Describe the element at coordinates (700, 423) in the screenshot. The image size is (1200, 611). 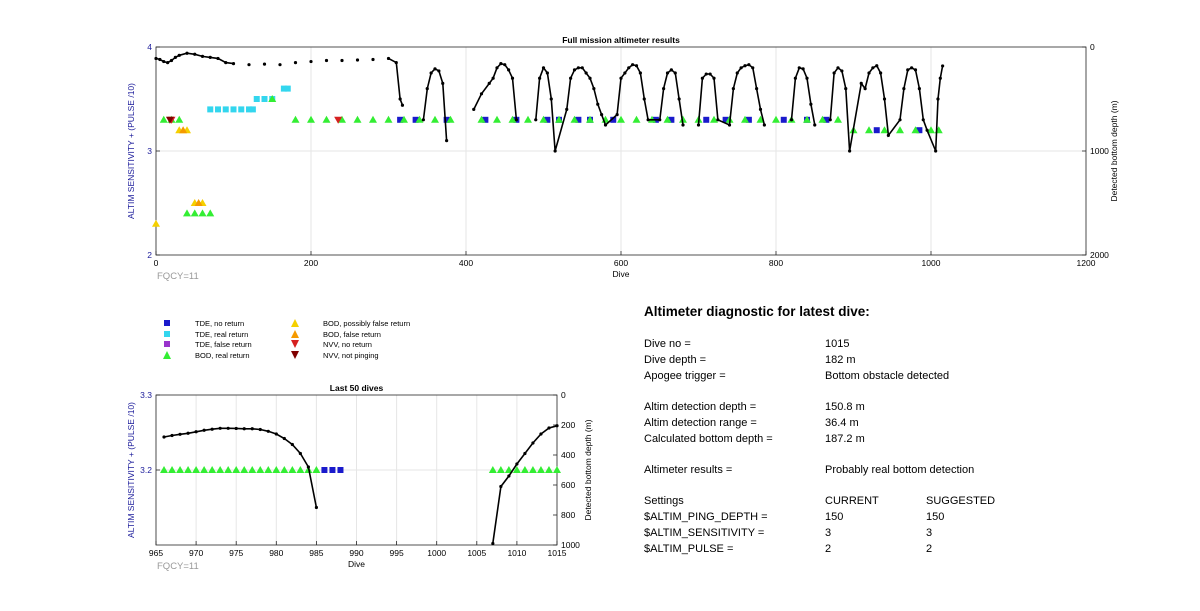
I see `diag-key: Altim detection range =` at that location.